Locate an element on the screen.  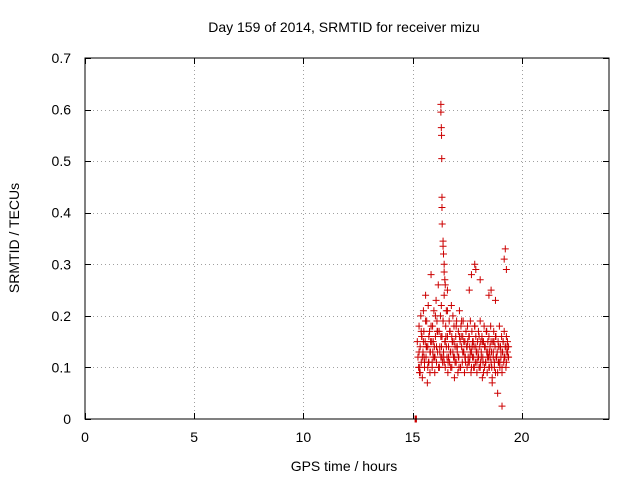
x-tick-label: 10 is located at coordinates (304, 437).